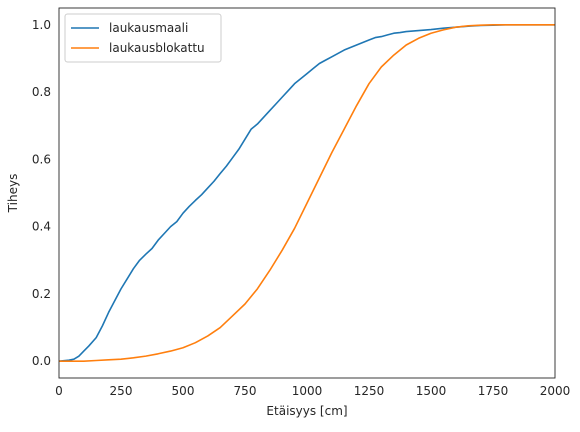  I want to click on legend-label: laukausmaali, so click(148, 28).